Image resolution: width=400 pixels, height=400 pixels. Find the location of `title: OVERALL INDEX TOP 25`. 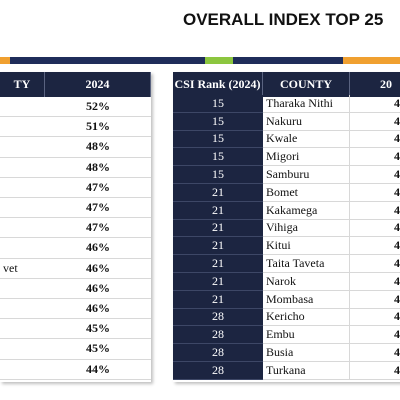

title: OVERALL INDEX TOP 25 is located at coordinates (283, 19).